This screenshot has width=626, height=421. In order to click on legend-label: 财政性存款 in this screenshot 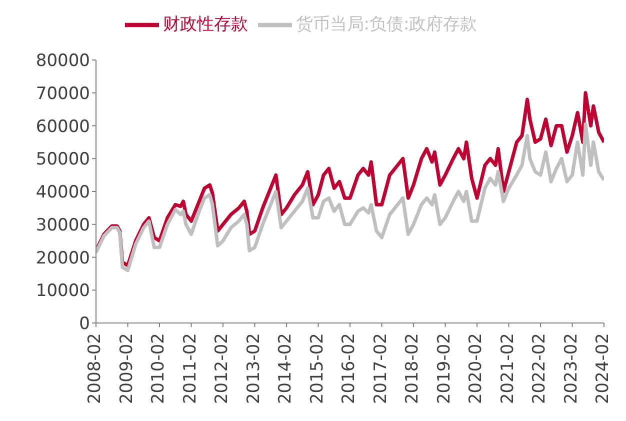, I will do `click(205, 24)`.